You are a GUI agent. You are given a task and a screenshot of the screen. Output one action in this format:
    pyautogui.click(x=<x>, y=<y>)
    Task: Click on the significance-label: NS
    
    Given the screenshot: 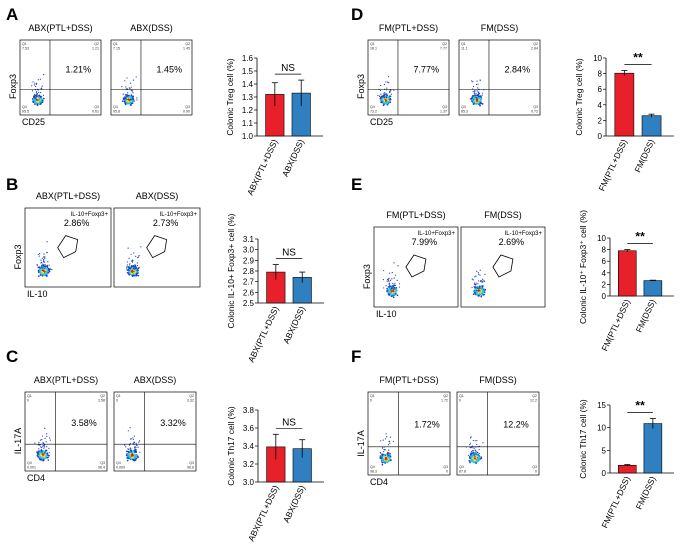 What is the action you would take?
    pyautogui.click(x=289, y=422)
    